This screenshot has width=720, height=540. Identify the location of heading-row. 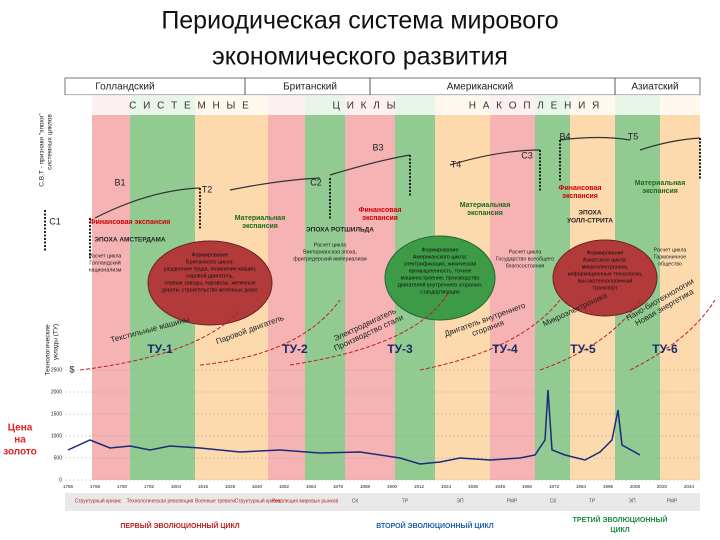
(382, 105).